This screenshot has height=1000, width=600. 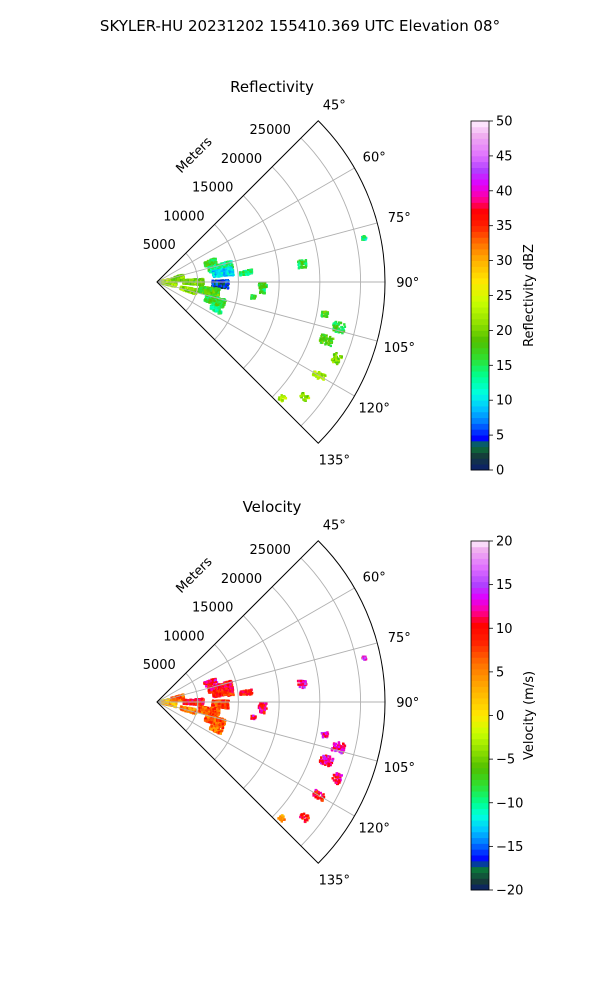 What do you see at coordinates (407, 283) in the screenshot?
I see `angle-tick-label: 90°` at bounding box center [407, 283].